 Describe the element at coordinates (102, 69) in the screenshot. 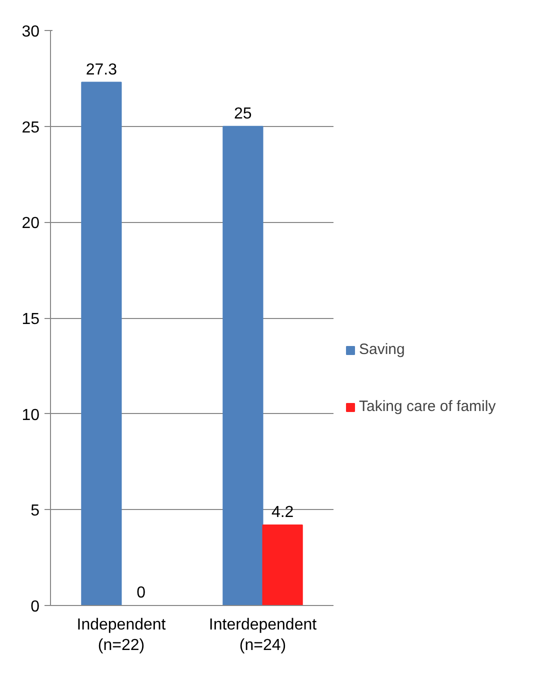

I see `data-label: 27.3` at that location.